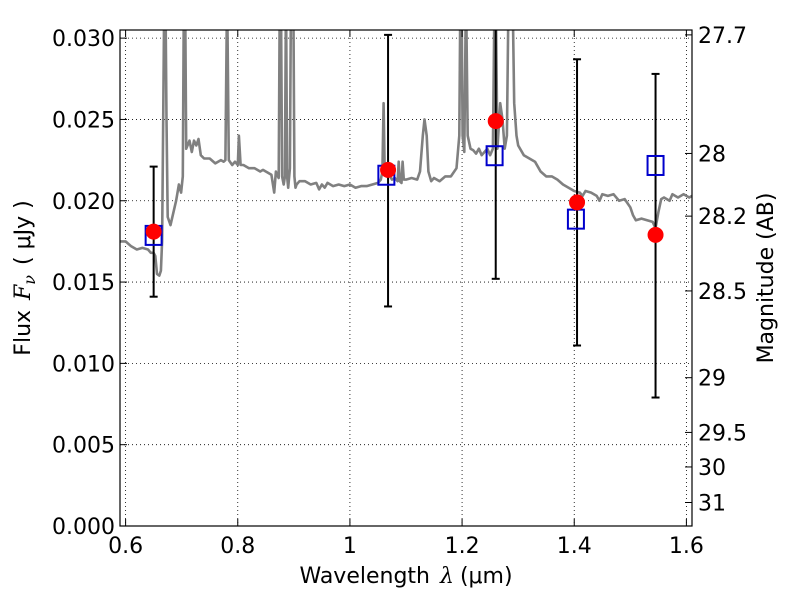  Describe the element at coordinates (712, 503) in the screenshot. I see `y2-tick-label: 31` at that location.